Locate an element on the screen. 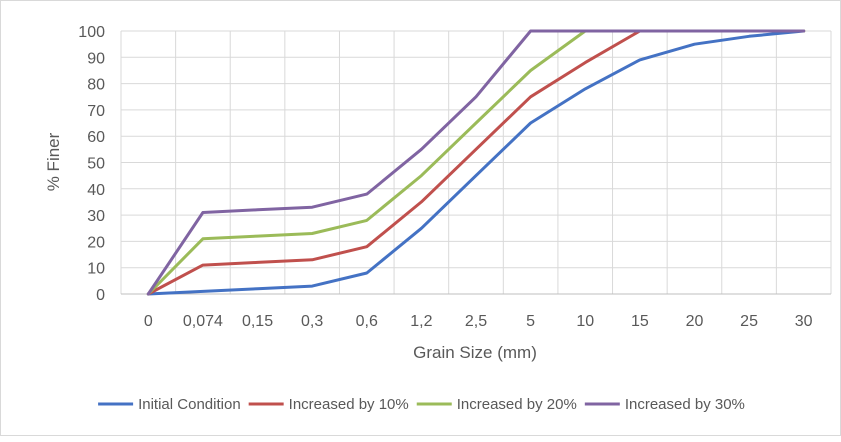 The image size is (841, 442). y-tick-label: 100 is located at coordinates (91, 32).